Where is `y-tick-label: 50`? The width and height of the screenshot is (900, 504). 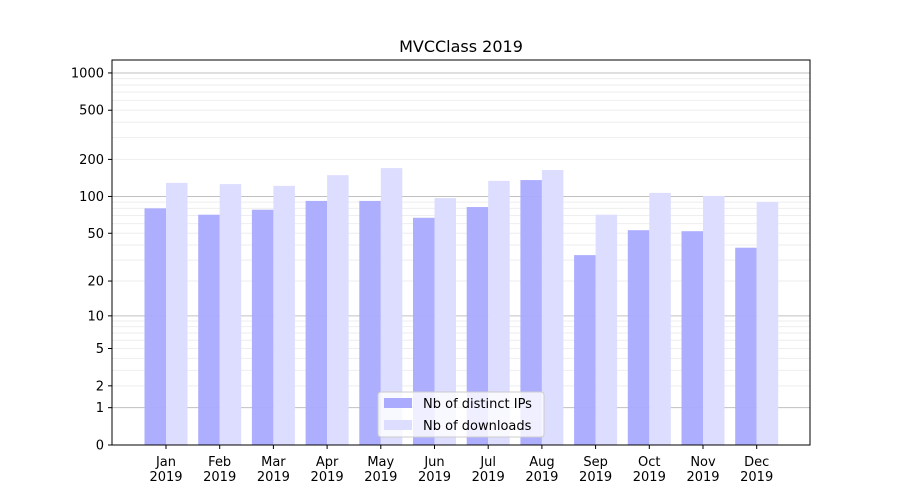 y-tick-label: 50 is located at coordinates (95, 234).